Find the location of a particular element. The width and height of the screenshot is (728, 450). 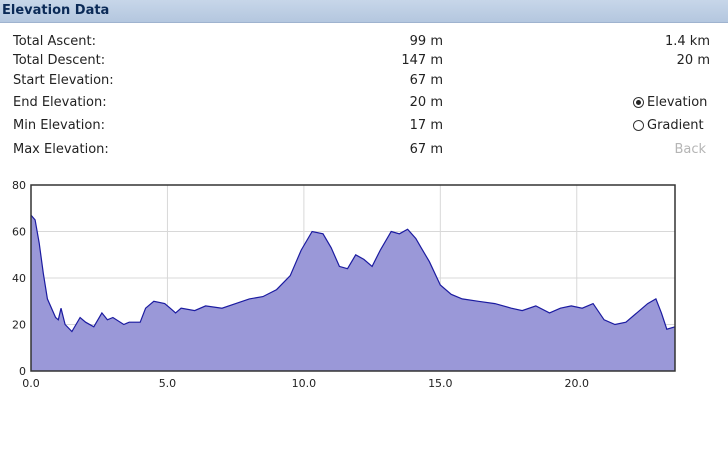

stat-label-total-ascent: Total Ascent: is located at coordinates (55, 41).